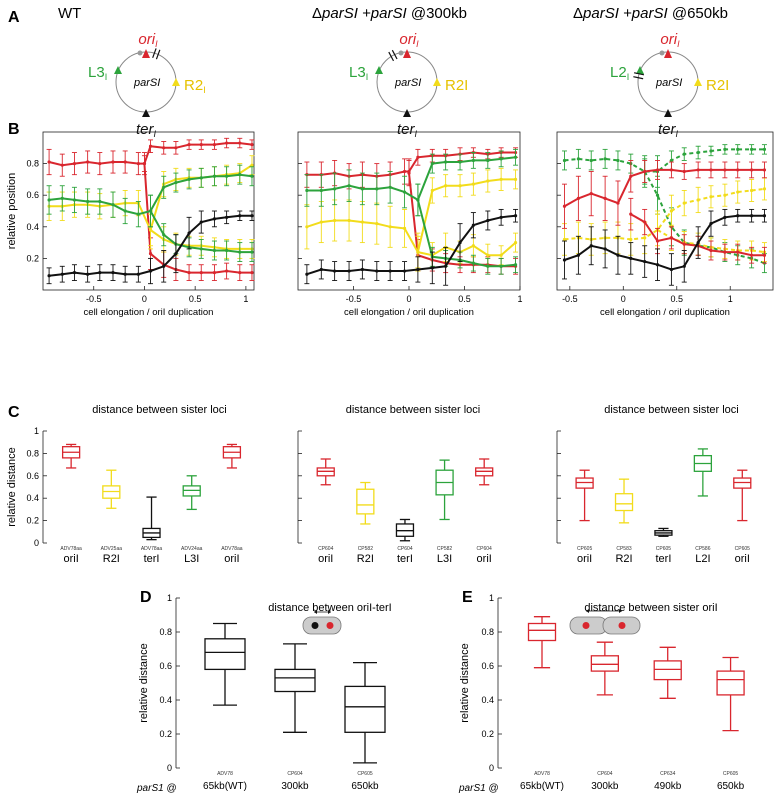 The height and width of the screenshot is (800, 778). What do you see at coordinates (484, 559) in the screenshot?
I see `category-label: oriI` at bounding box center [484, 559].